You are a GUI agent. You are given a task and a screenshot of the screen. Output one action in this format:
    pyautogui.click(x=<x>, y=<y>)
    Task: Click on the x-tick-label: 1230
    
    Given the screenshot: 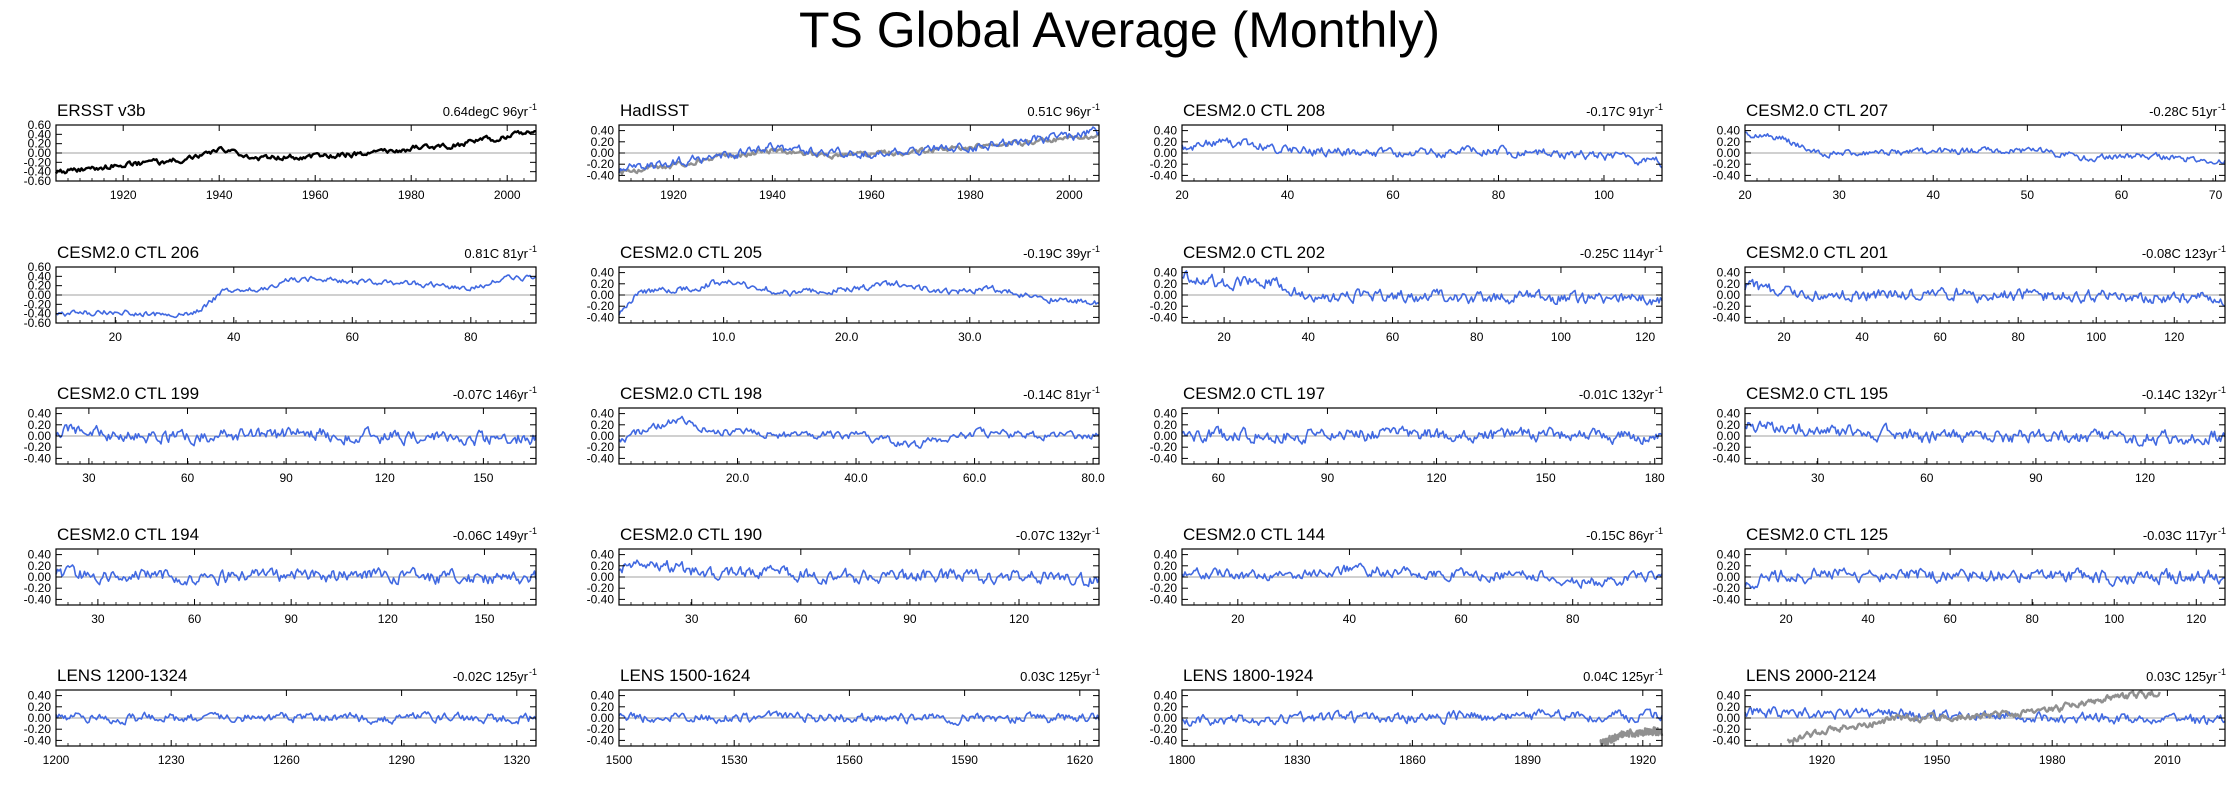 What is the action you would take?
    pyautogui.click(x=171, y=760)
    